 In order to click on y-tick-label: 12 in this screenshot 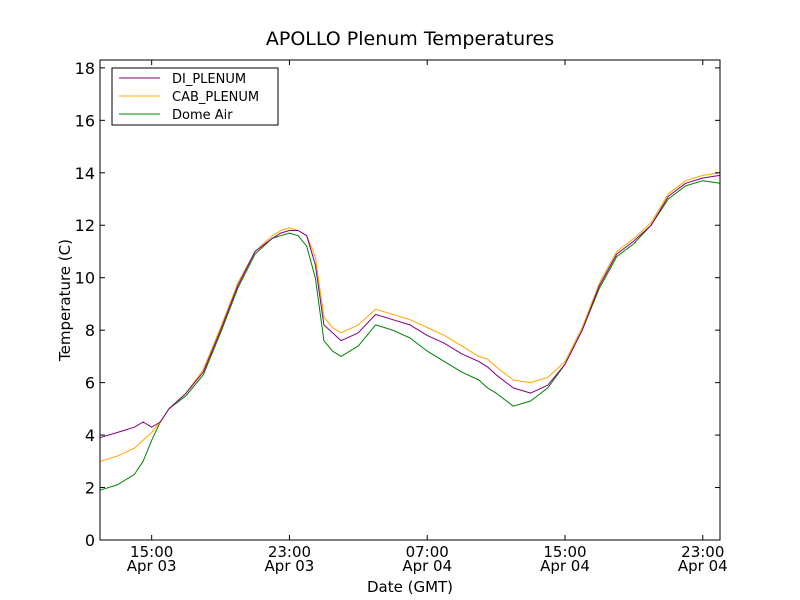, I will do `click(85, 225)`.